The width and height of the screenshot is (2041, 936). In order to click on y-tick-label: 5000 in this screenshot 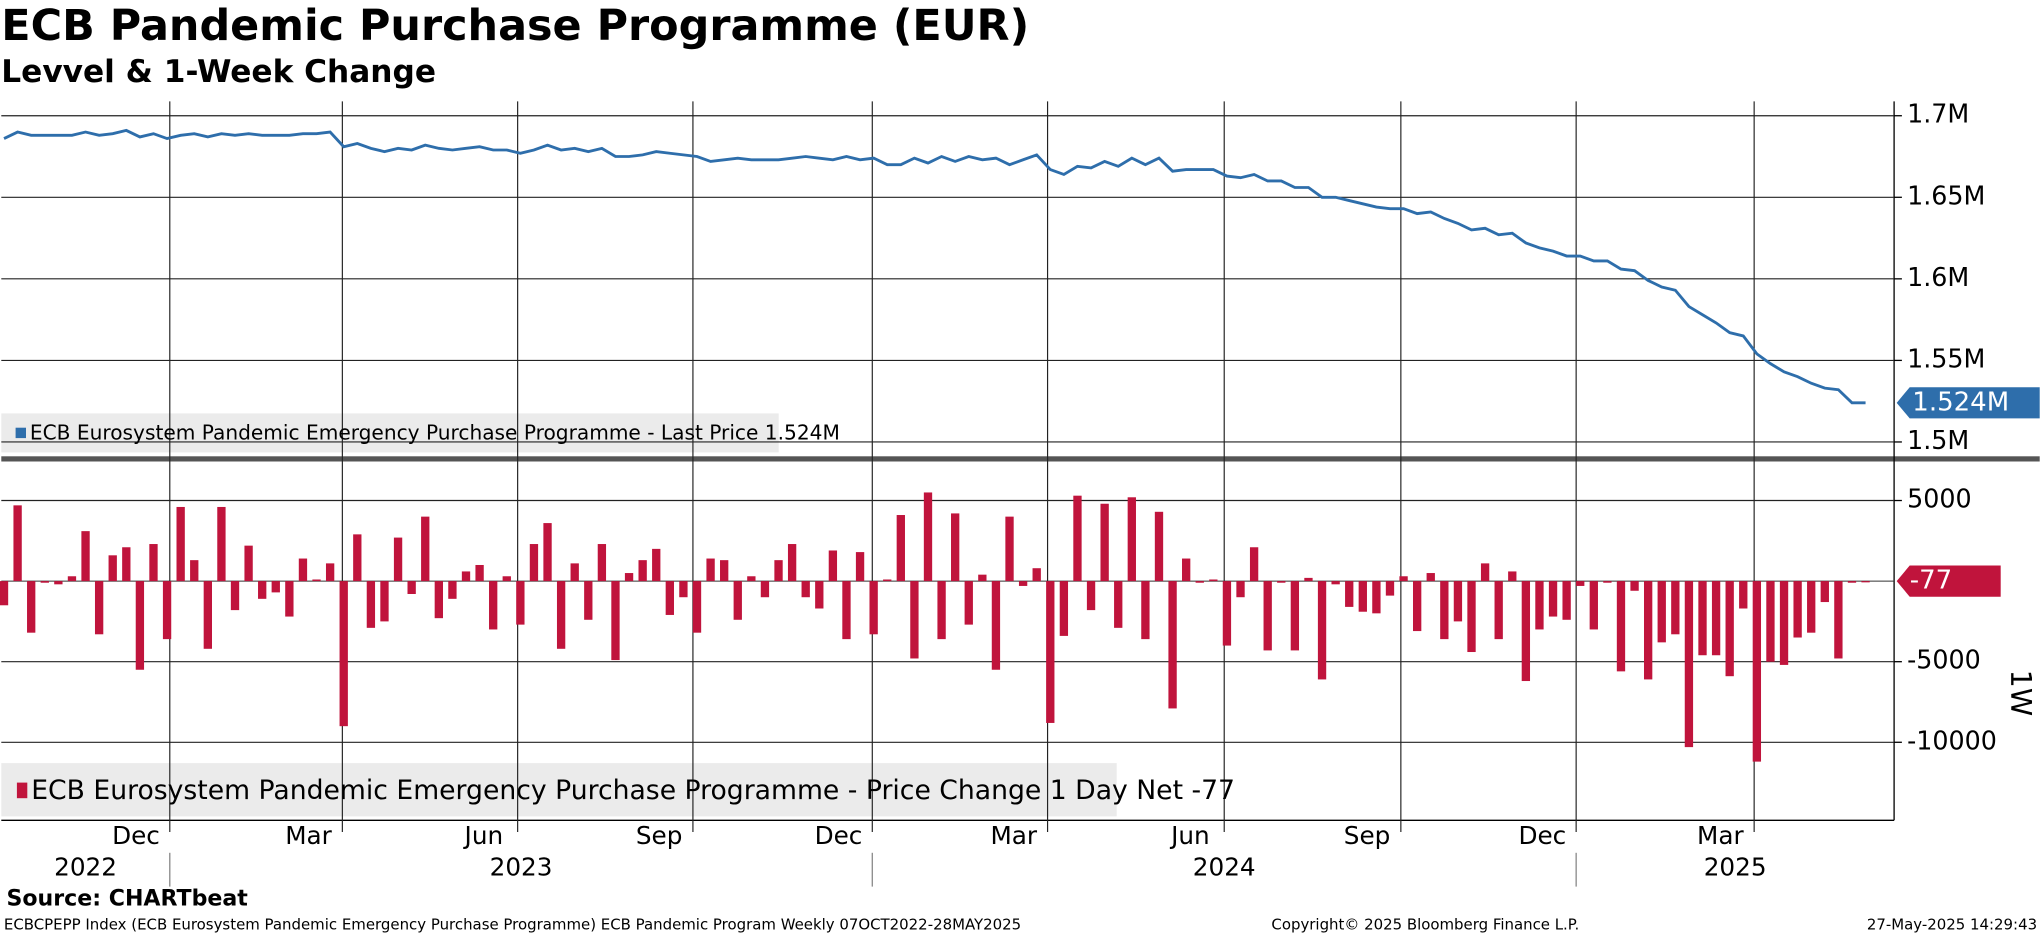, I will do `click(1939, 499)`.